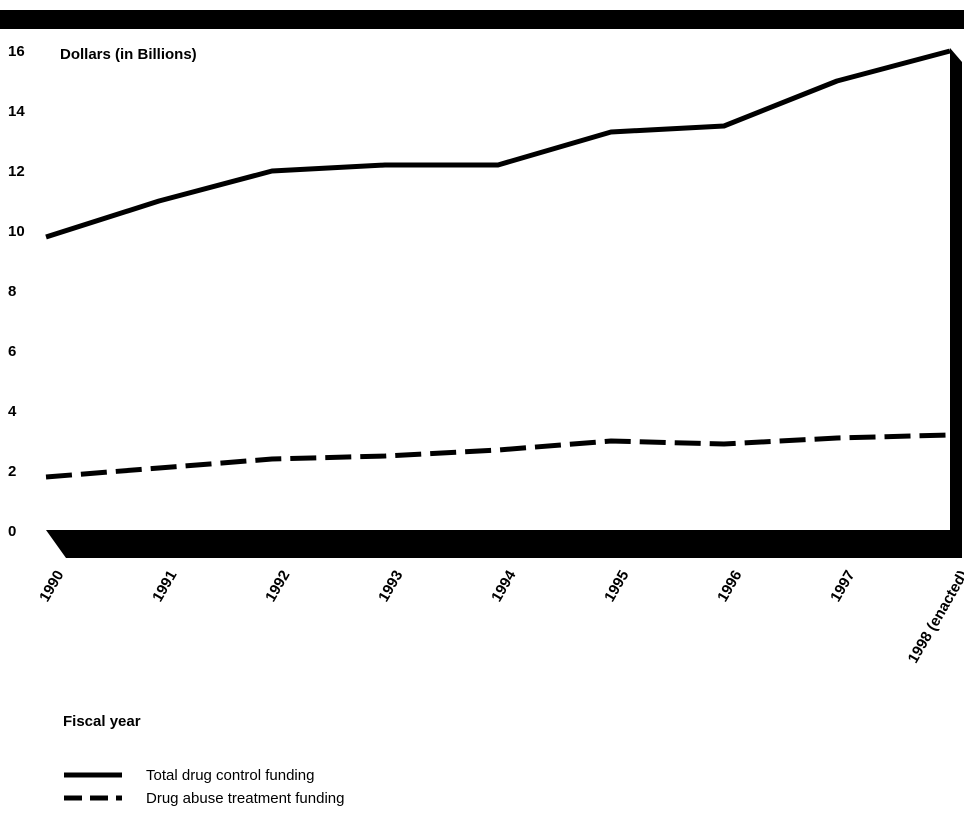 This screenshot has height=820, width=964. Describe the element at coordinates (12, 411) in the screenshot. I see `y-tick-label: 4` at that location.